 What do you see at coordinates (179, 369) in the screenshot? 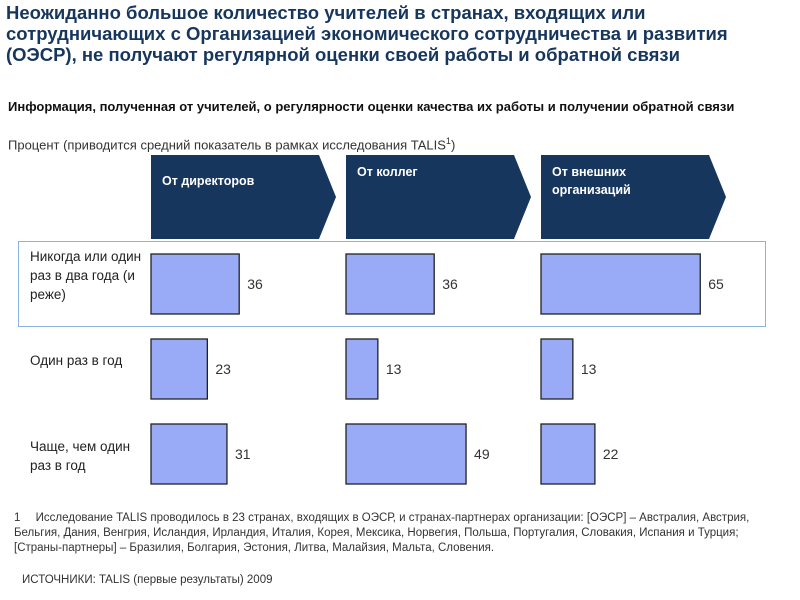
I see `bar-s0-c1` at bounding box center [179, 369].